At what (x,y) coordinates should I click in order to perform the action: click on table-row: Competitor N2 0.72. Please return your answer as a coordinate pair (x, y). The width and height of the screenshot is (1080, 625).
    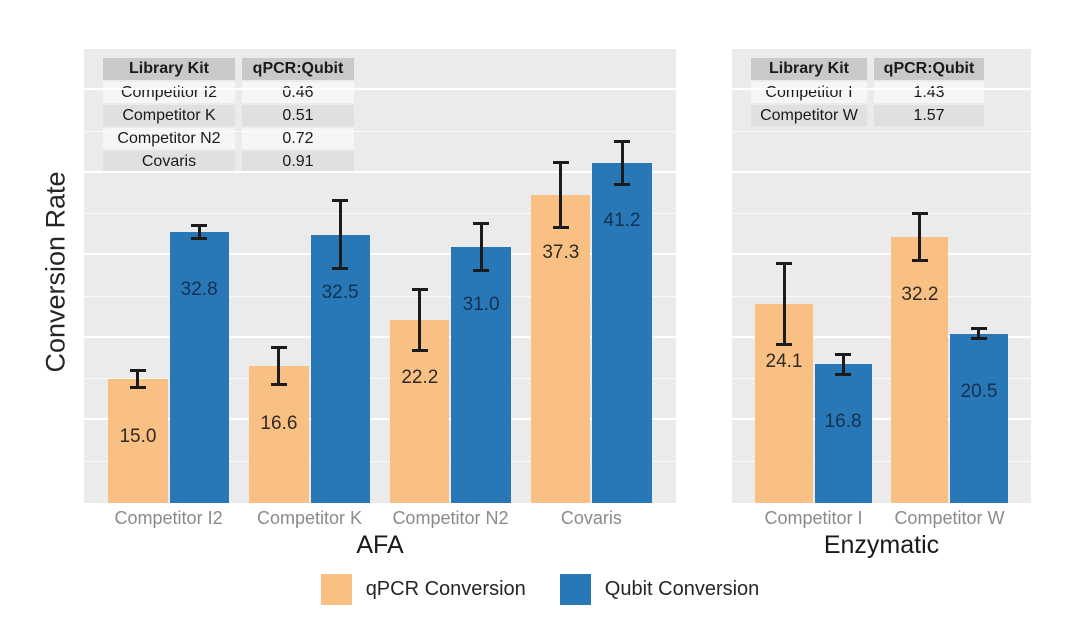
    Looking at the image, I should click on (228, 138).